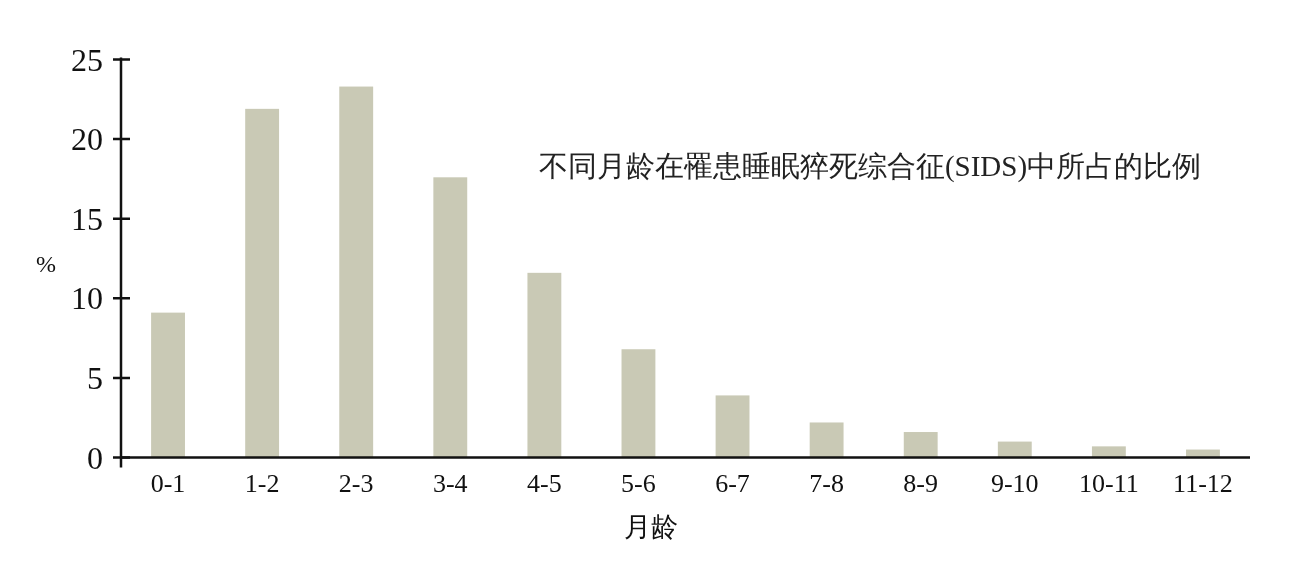 The height and width of the screenshot is (572, 1292). Describe the element at coordinates (95, 457) in the screenshot. I see `y-tick-label: 0` at that location.